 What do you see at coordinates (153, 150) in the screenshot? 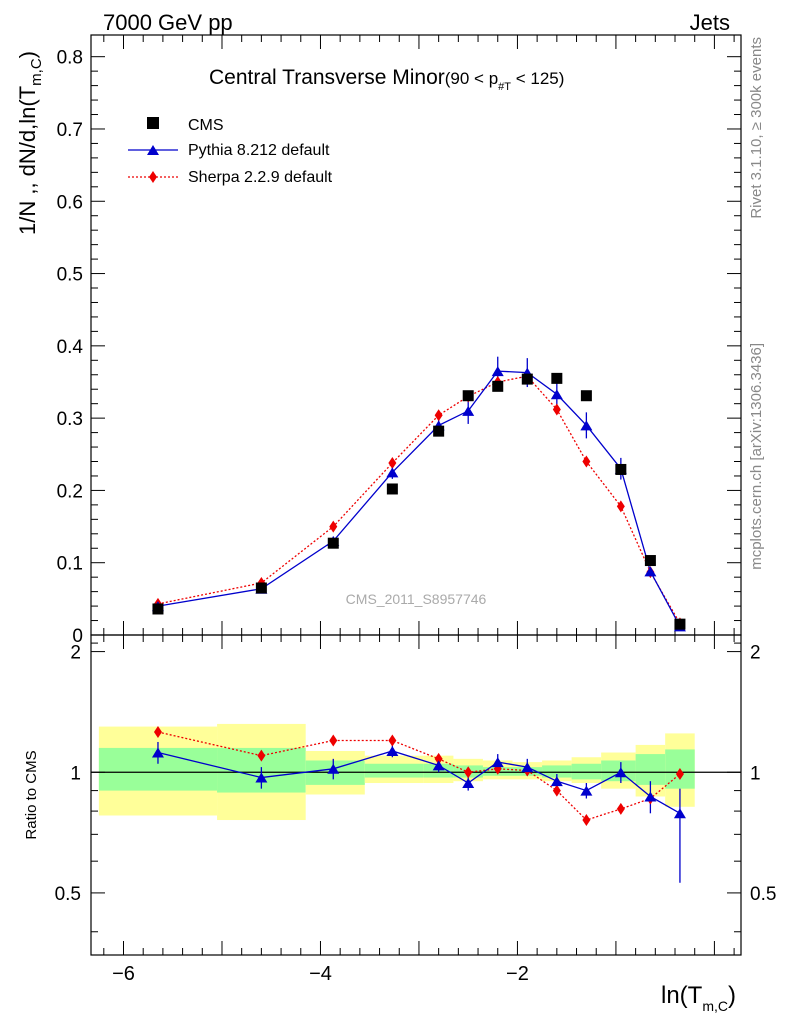
I see `legend-marker-pythia` at bounding box center [153, 150].